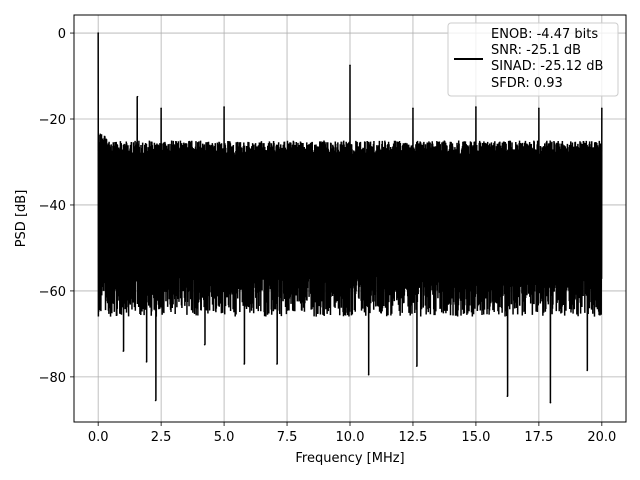  I want to click on legend-label-snr: SNR: -25.1 dB, so click(536, 50).